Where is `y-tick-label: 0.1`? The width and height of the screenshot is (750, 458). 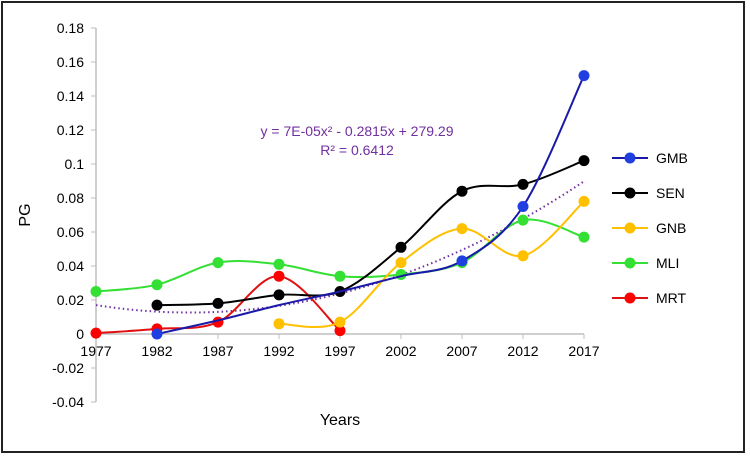
y-tick-label: 0.1 is located at coordinates (75, 164).